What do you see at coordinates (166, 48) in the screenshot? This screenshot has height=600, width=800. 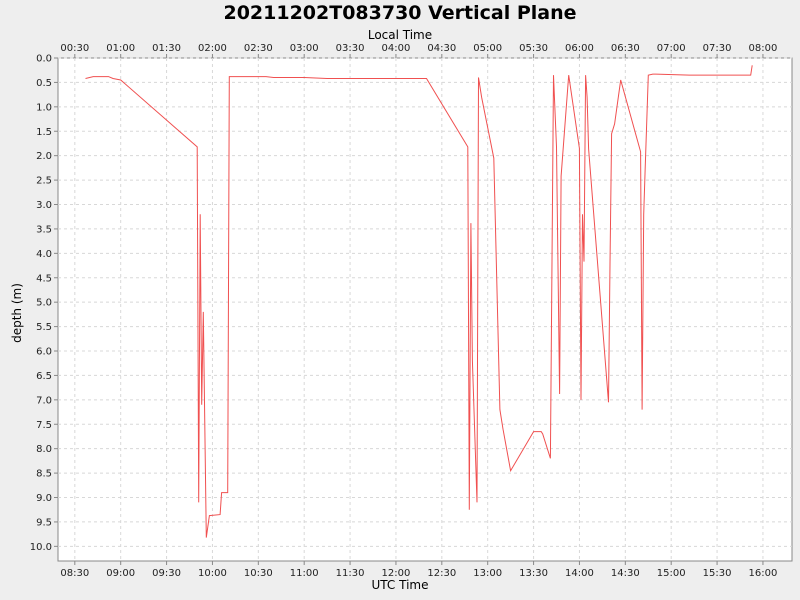 I see `x2-tick-label: 01:30` at bounding box center [166, 48].